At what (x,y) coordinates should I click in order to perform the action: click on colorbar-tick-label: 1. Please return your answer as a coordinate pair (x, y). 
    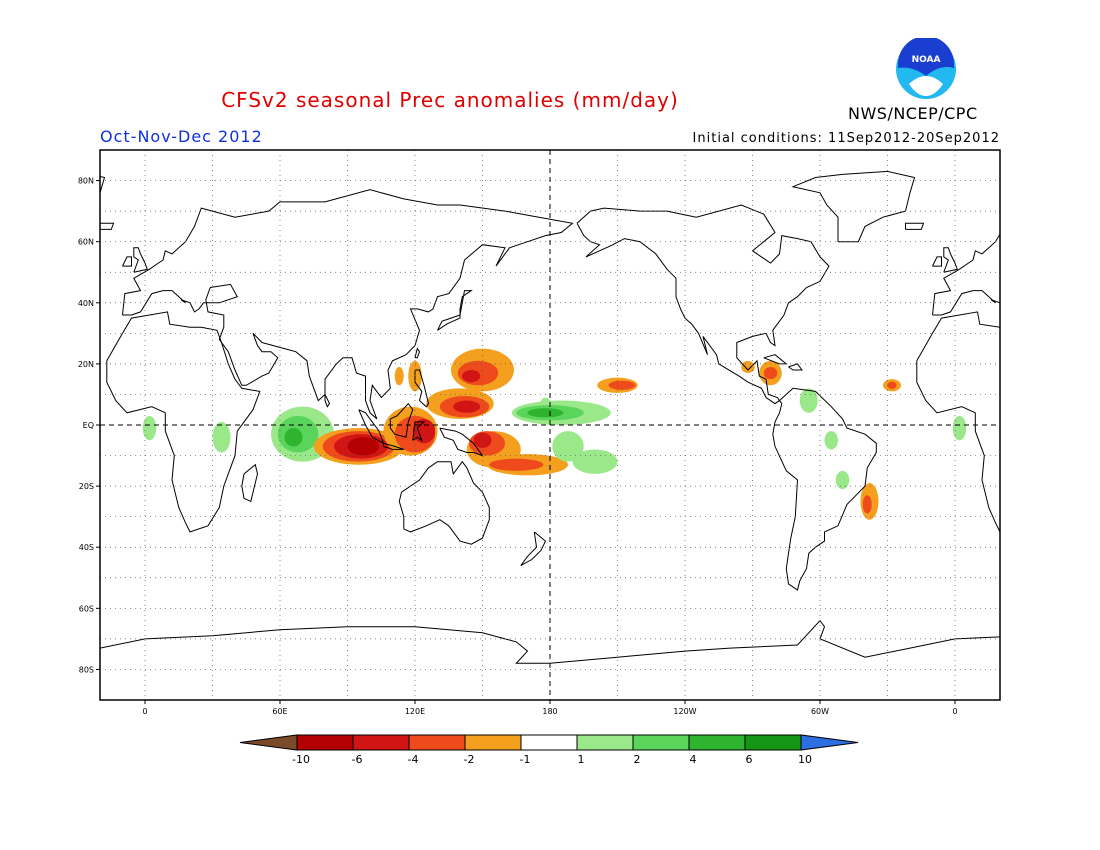
    Looking at the image, I should click on (581, 759).